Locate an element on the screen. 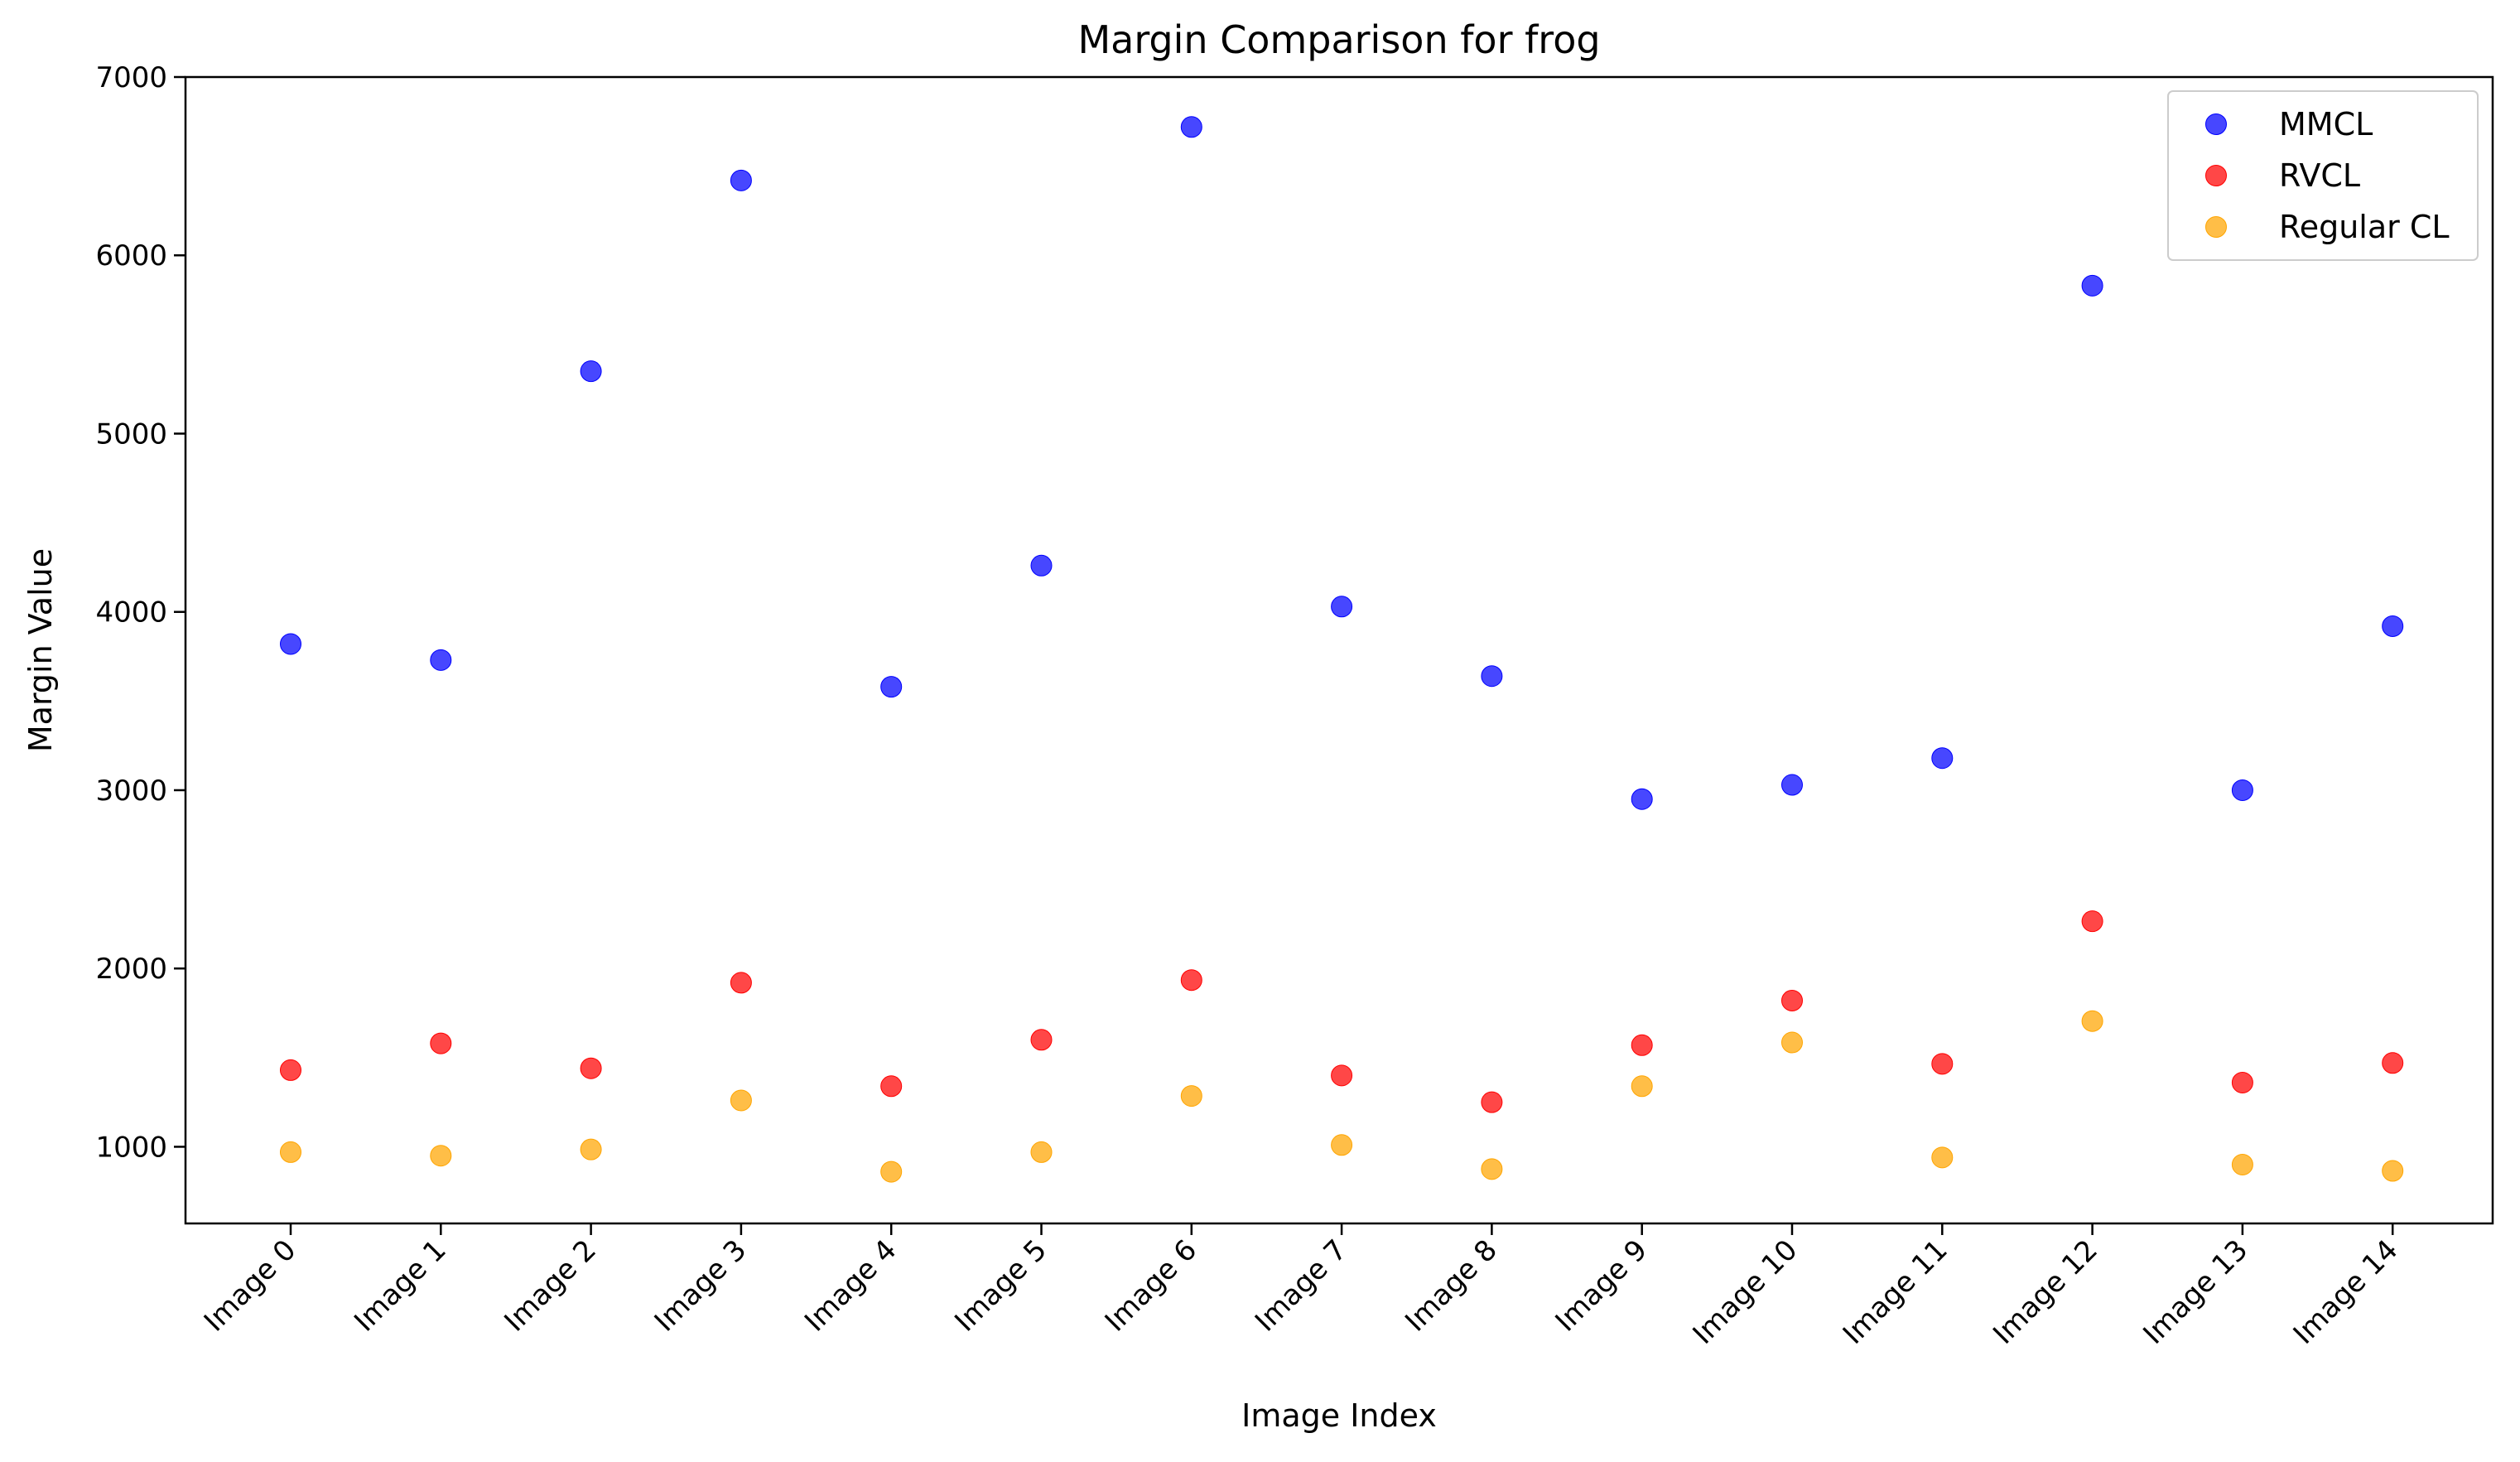 The height and width of the screenshot is (1462, 2520). y-tick-label: 2000 is located at coordinates (131, 969).